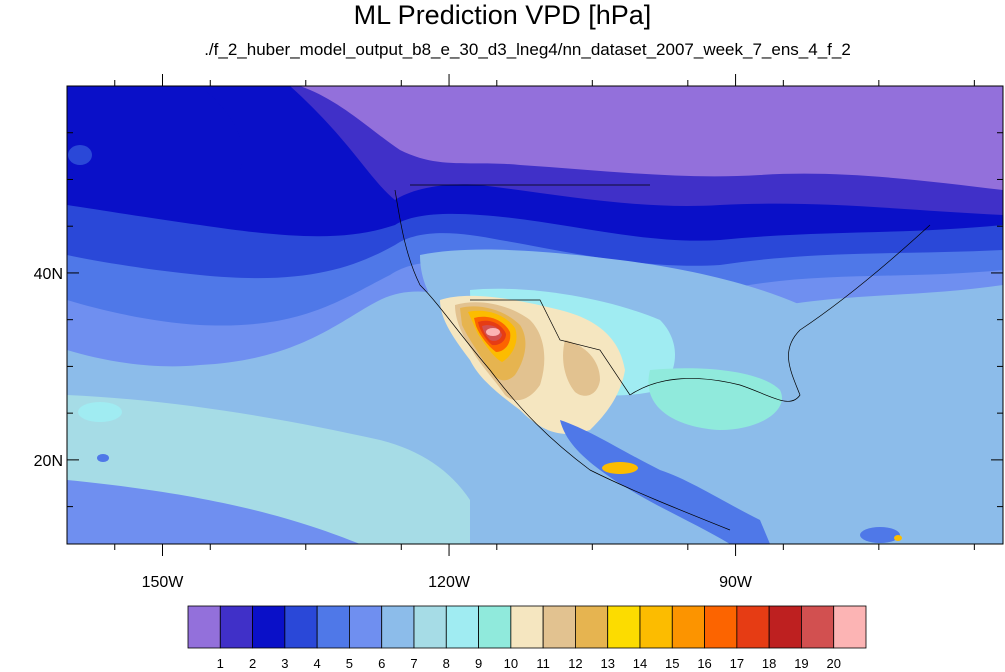  I want to click on colorbar-label: 15, so click(672, 663).